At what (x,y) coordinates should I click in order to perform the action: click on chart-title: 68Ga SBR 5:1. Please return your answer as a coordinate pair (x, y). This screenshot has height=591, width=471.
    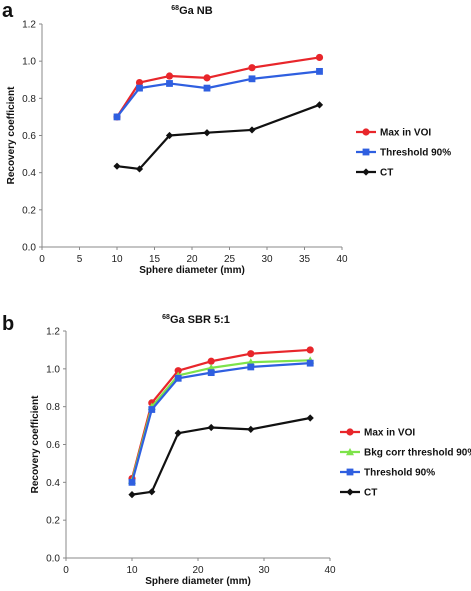
    Looking at the image, I should click on (196, 320).